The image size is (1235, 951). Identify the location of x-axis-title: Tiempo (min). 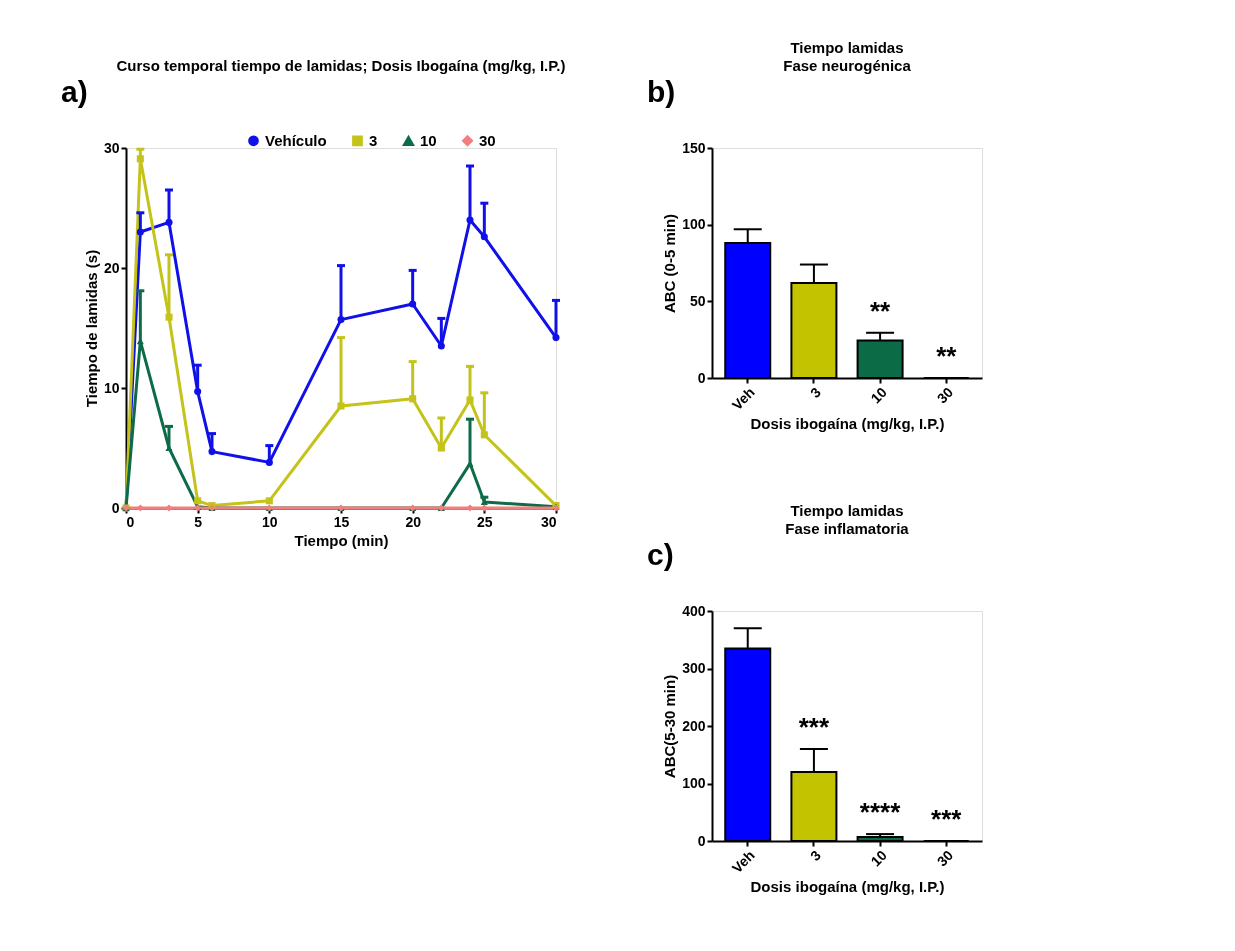
(341, 540).